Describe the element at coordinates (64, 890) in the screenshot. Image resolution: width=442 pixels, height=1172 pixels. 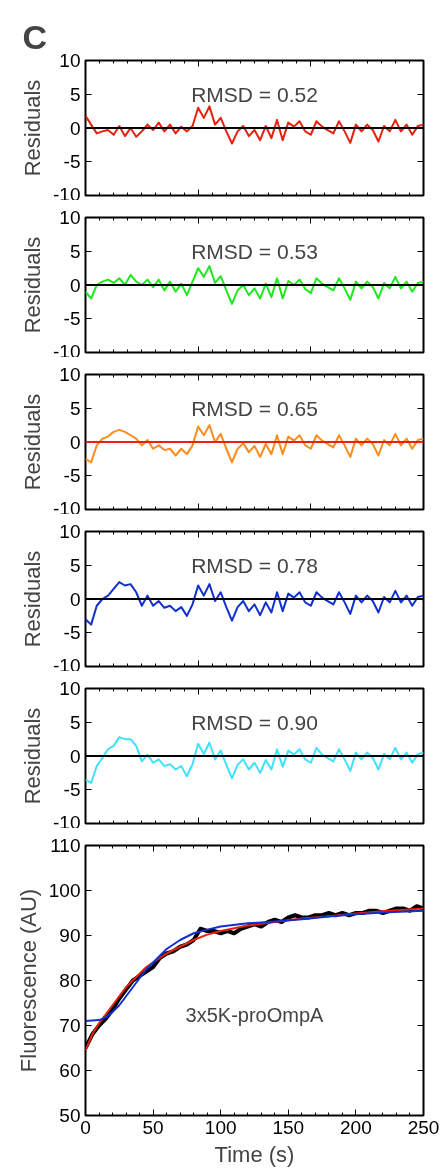
I see `y-tick-label: 100` at that location.